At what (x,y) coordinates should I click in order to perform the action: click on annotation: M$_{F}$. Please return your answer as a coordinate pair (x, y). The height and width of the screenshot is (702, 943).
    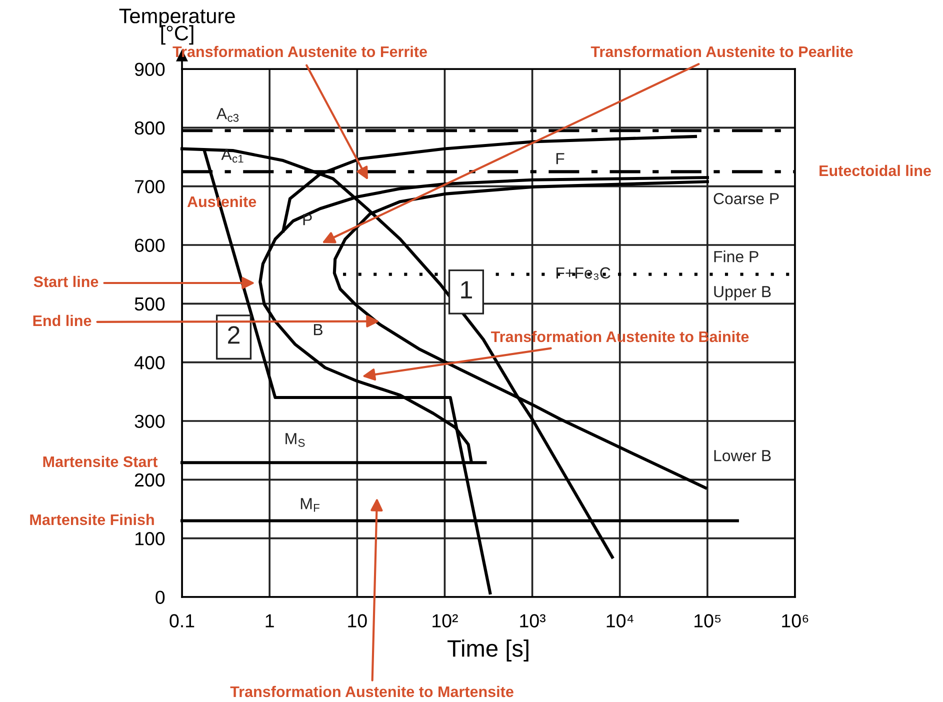
    Looking at the image, I should click on (310, 505).